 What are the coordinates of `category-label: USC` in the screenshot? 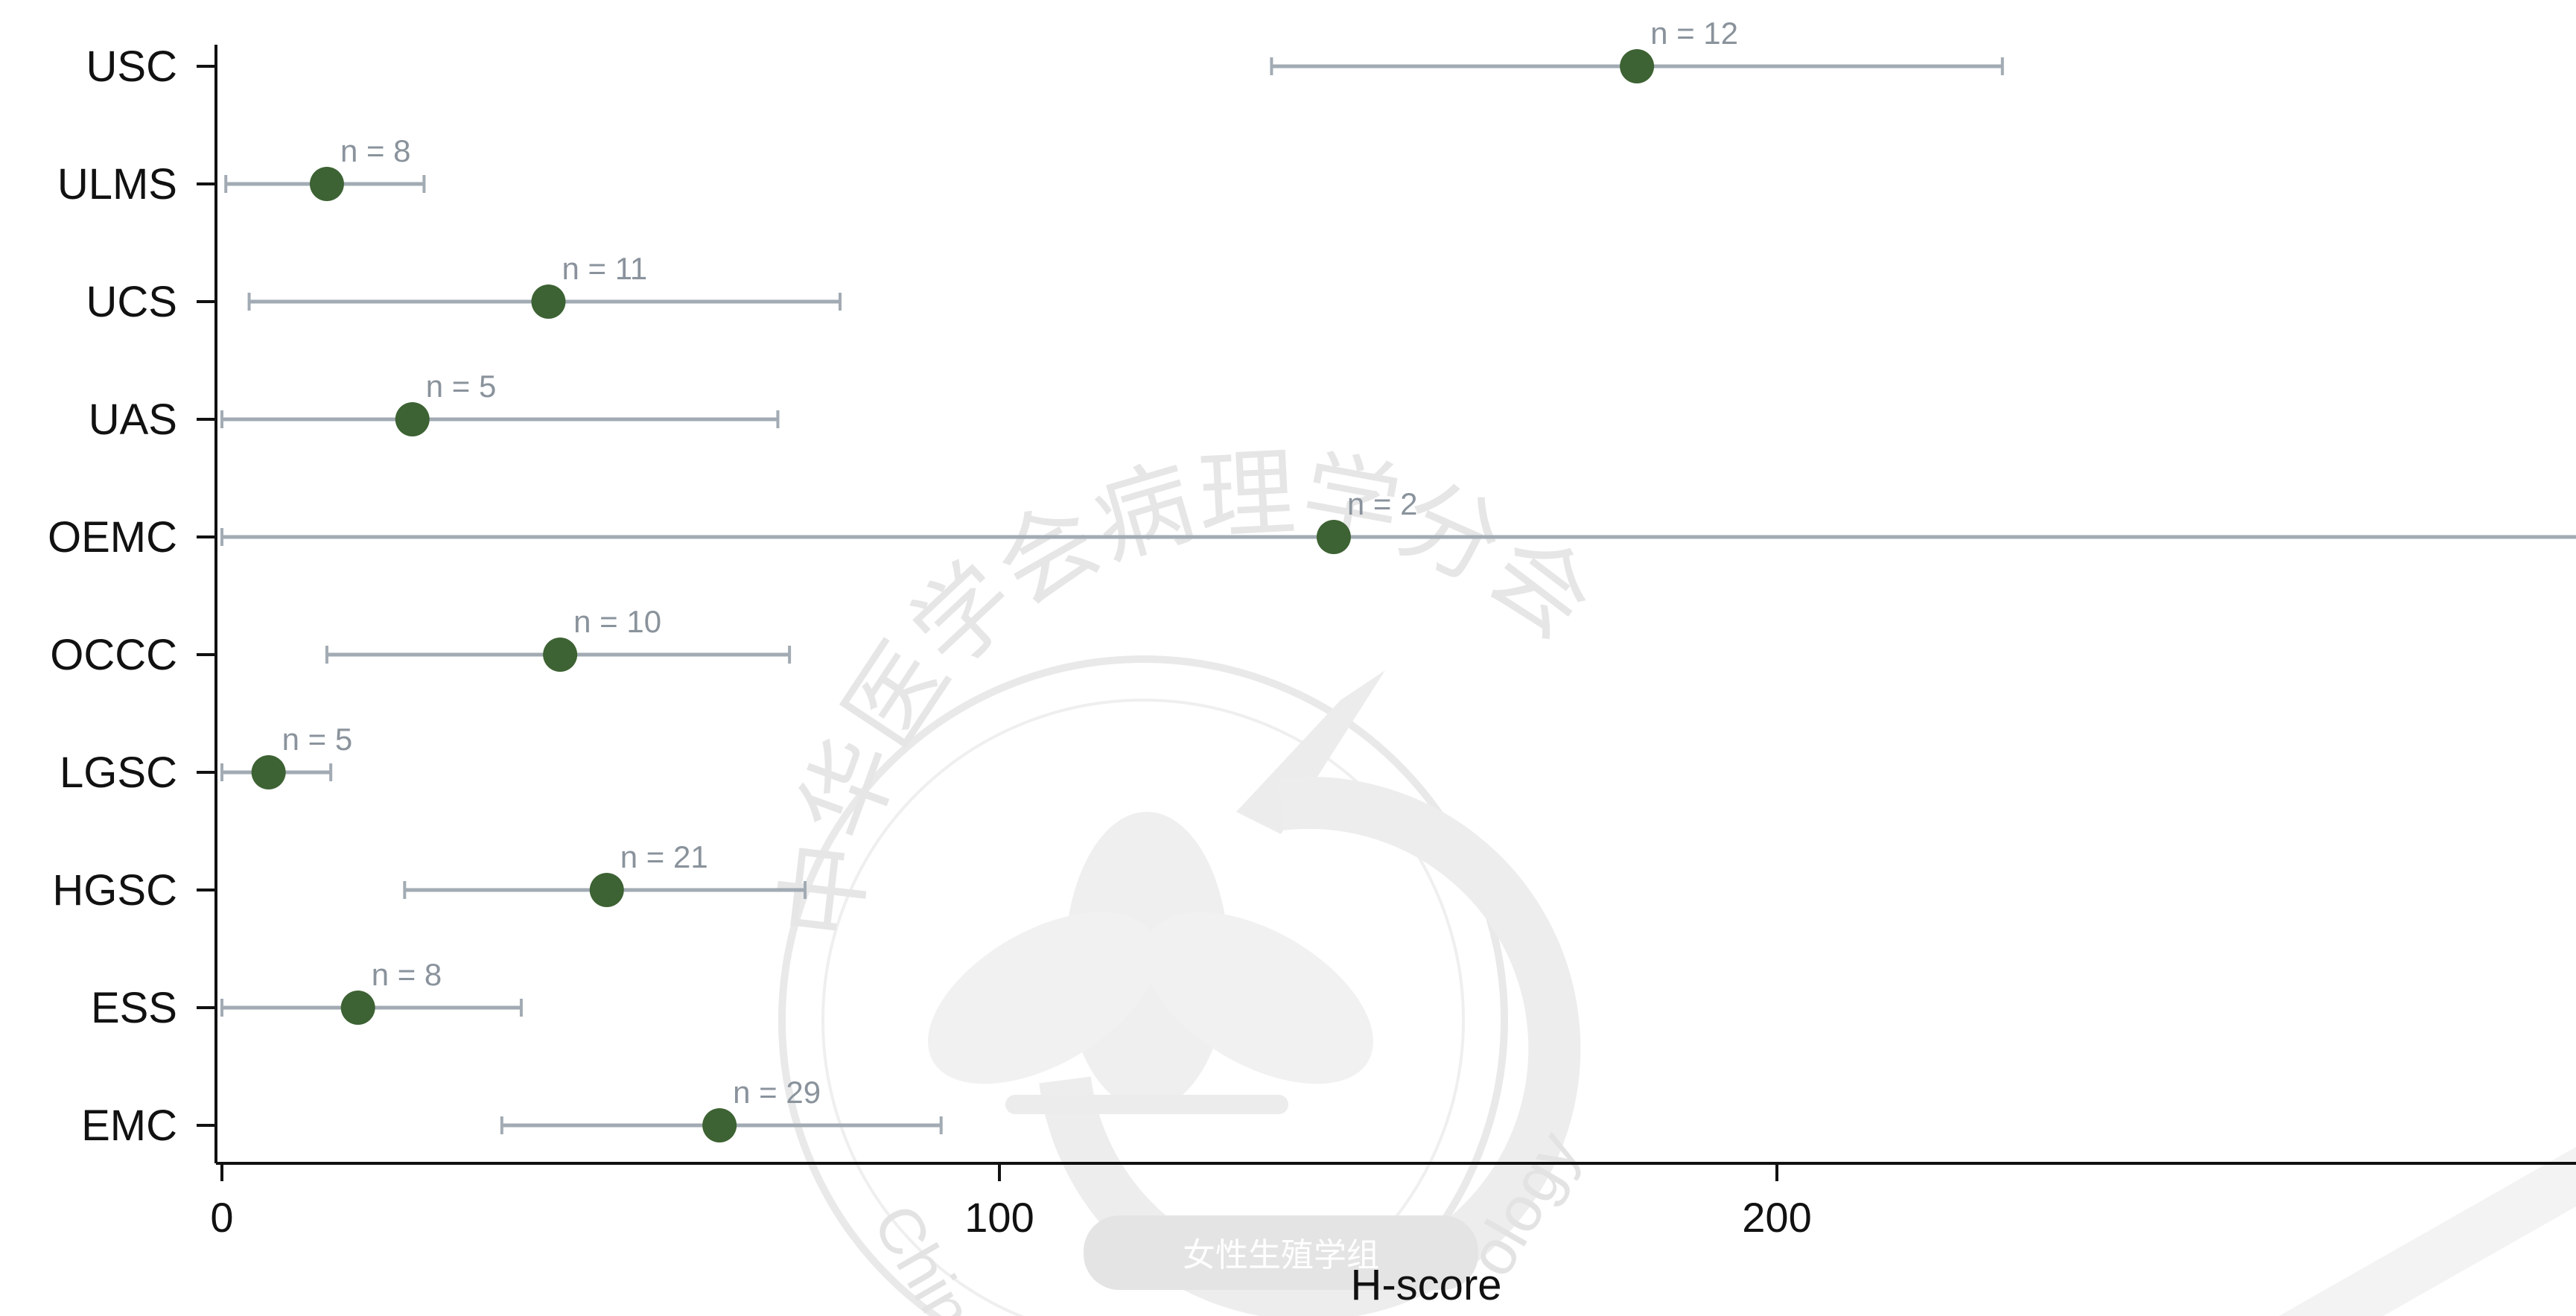 It's located at (131, 66).